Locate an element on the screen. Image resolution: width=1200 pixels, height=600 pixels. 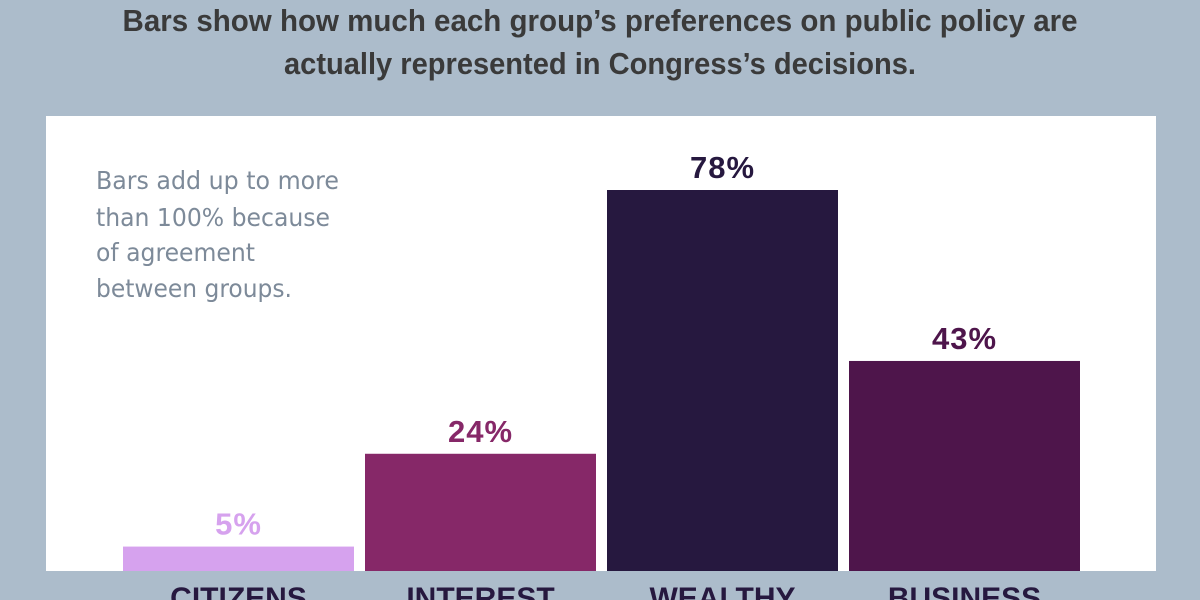
bar-business is located at coordinates (964, 465).